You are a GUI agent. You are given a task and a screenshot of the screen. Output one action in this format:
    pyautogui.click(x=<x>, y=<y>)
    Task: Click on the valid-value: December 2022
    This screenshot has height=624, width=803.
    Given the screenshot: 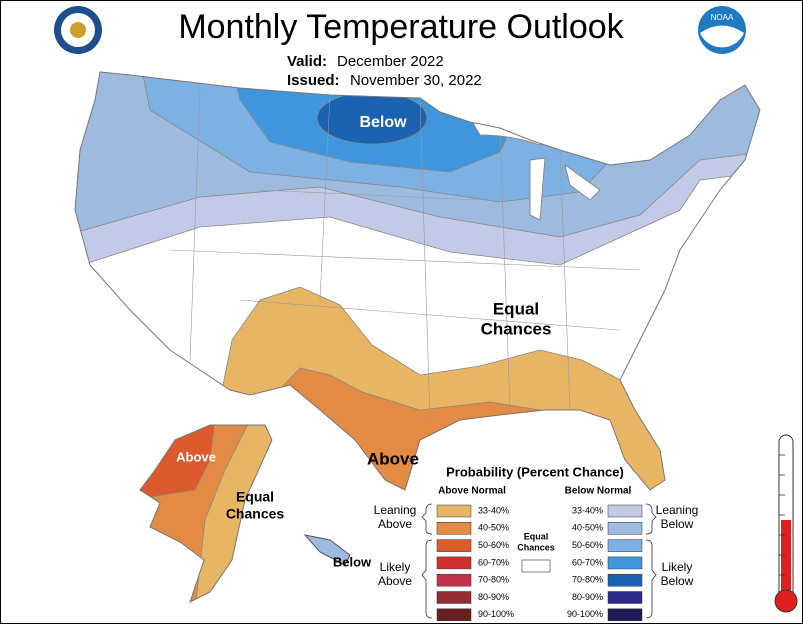 What is the action you would take?
    pyautogui.click(x=390, y=61)
    